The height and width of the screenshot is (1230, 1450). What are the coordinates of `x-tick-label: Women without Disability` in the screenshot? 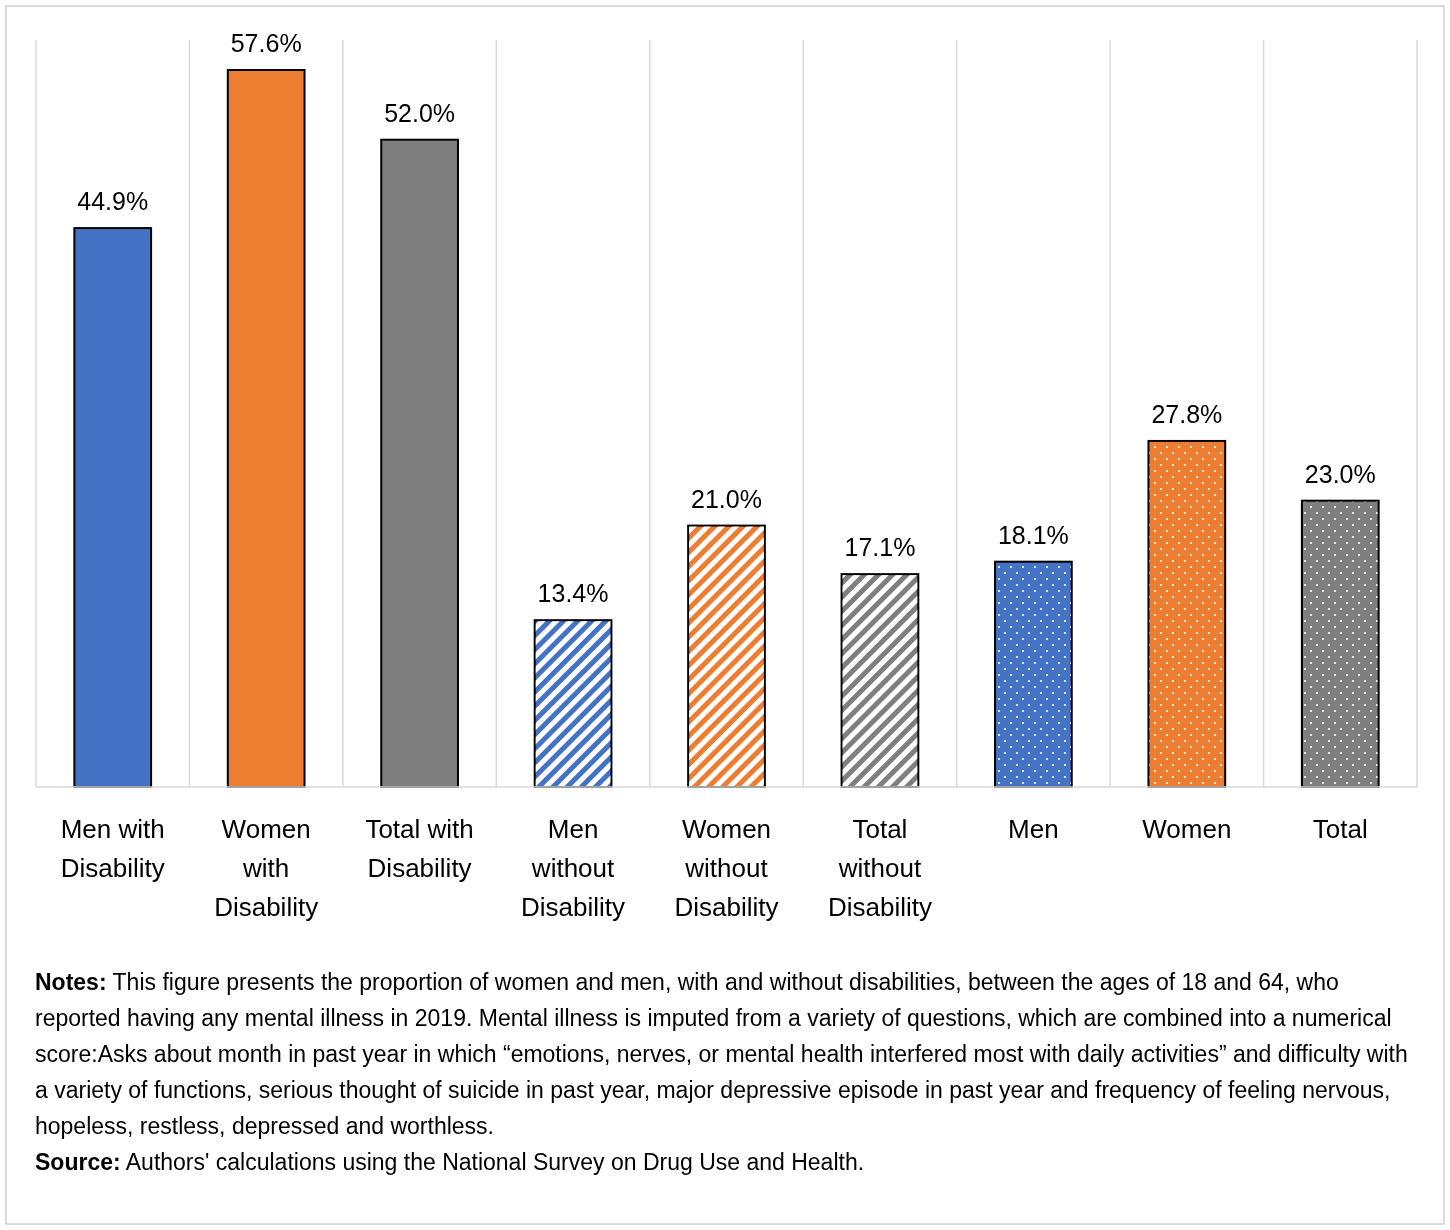 It's located at (726, 868).